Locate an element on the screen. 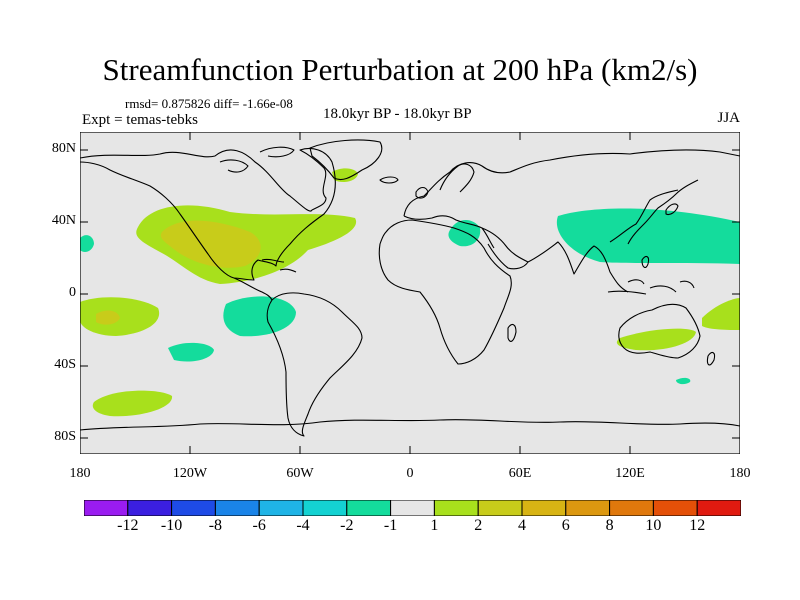  coast-japan is located at coordinates (672, 209).